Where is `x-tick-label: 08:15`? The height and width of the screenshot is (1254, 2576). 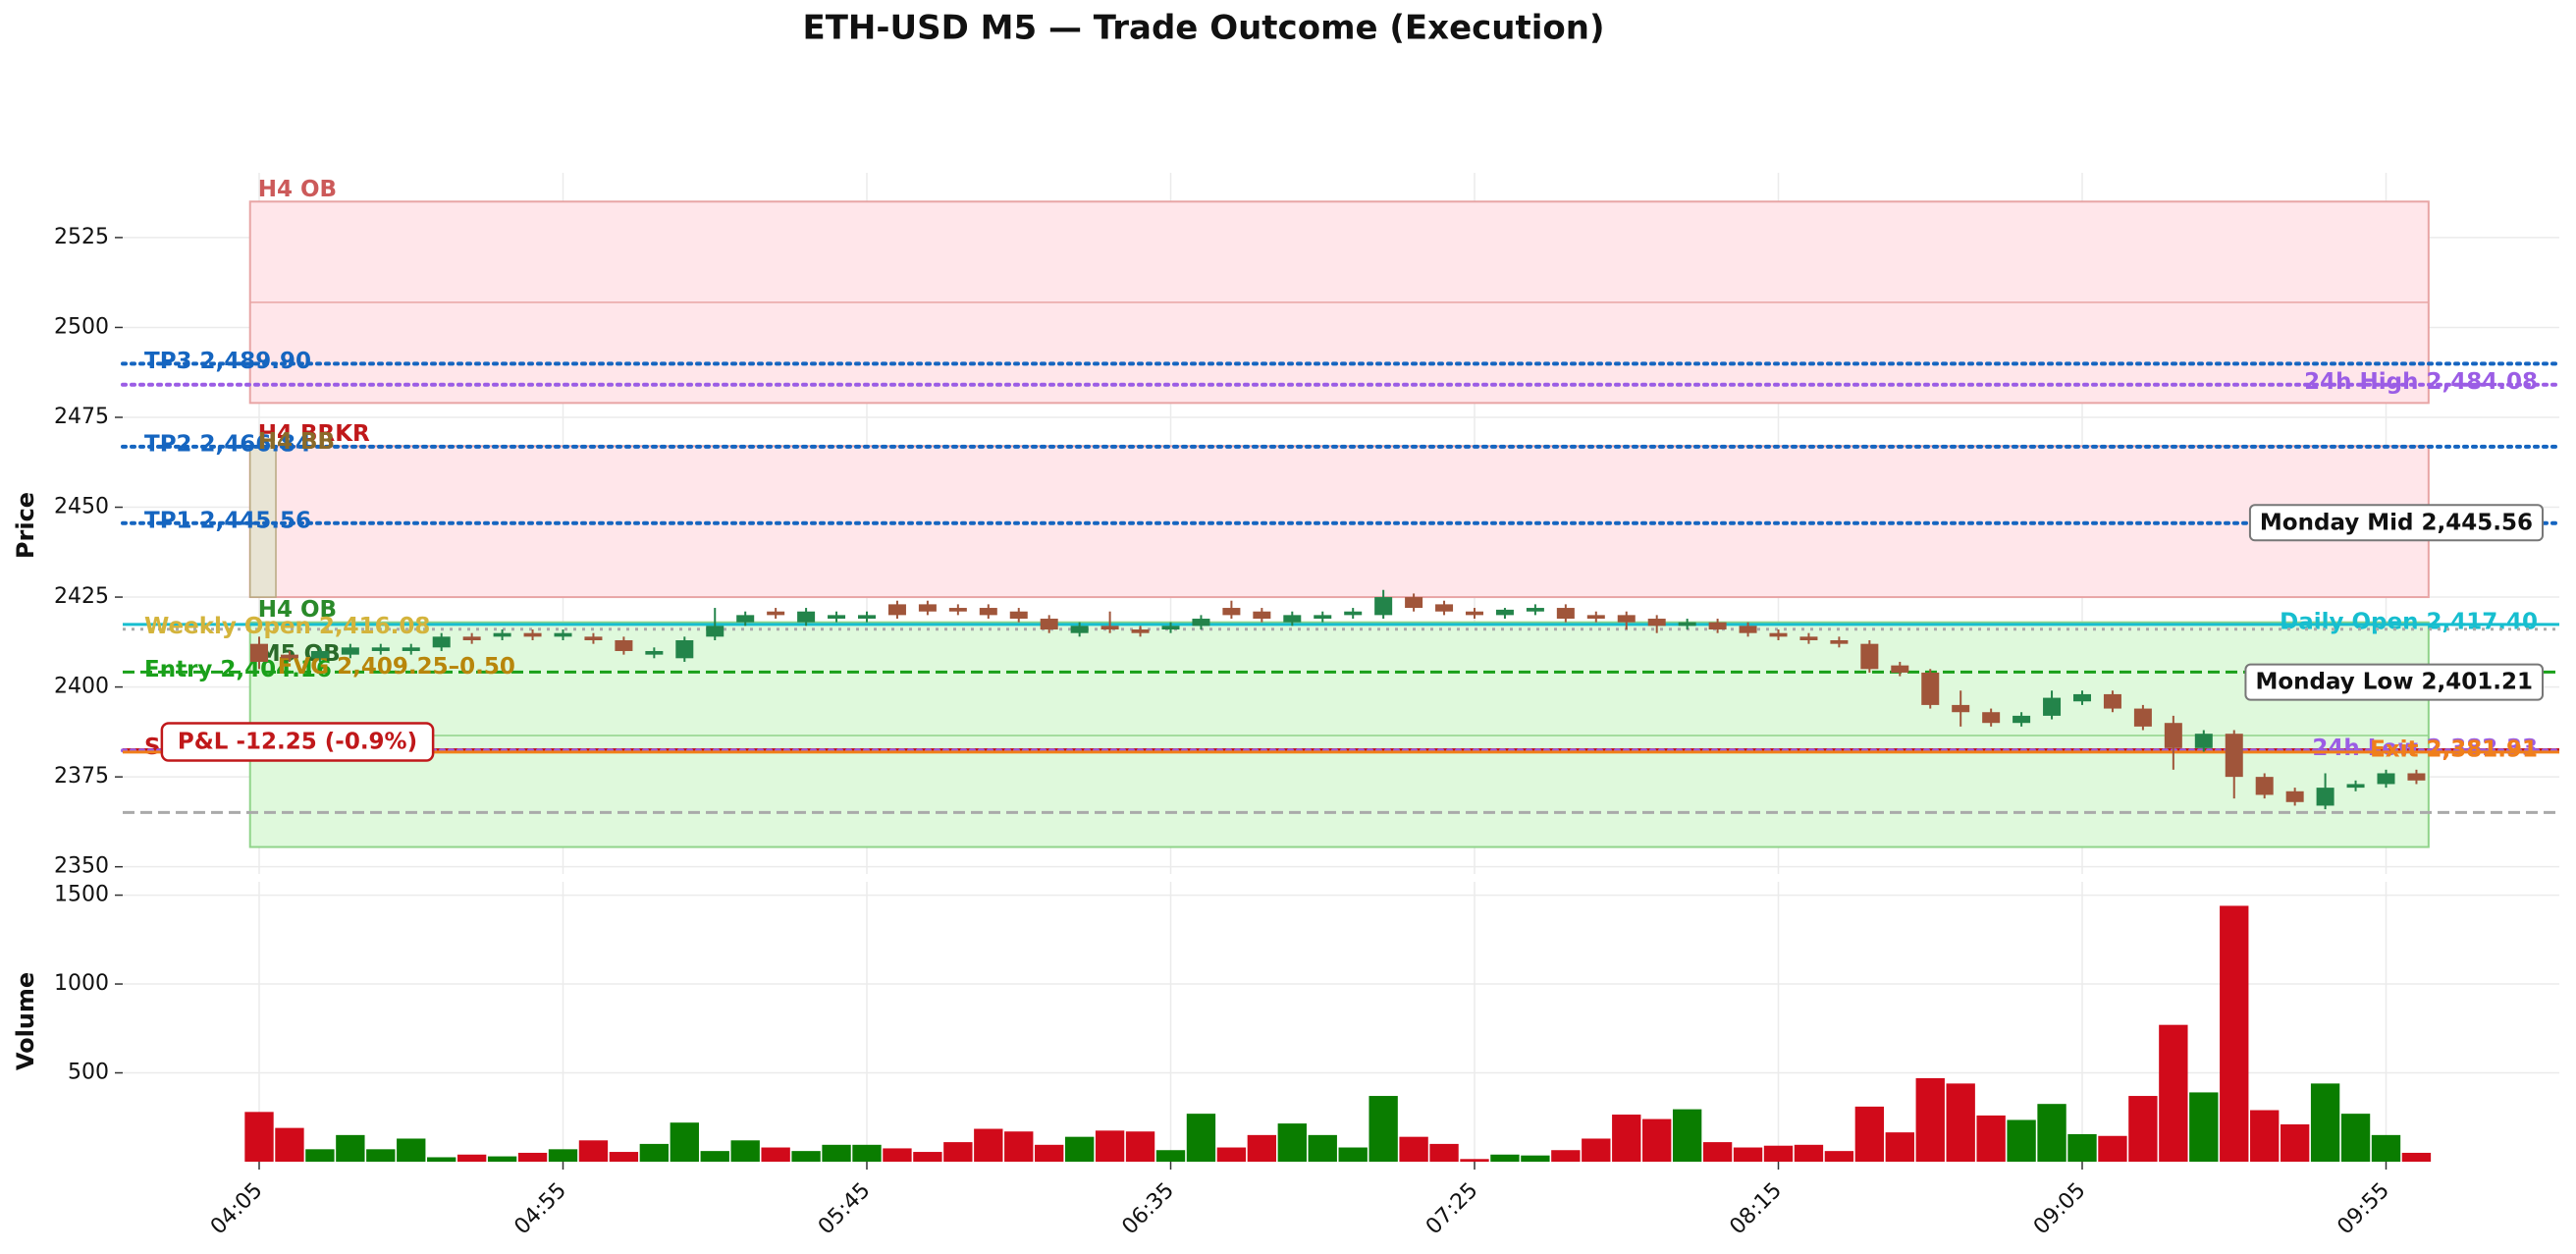
x-tick-label: 08:15 is located at coordinates (1756, 1209).